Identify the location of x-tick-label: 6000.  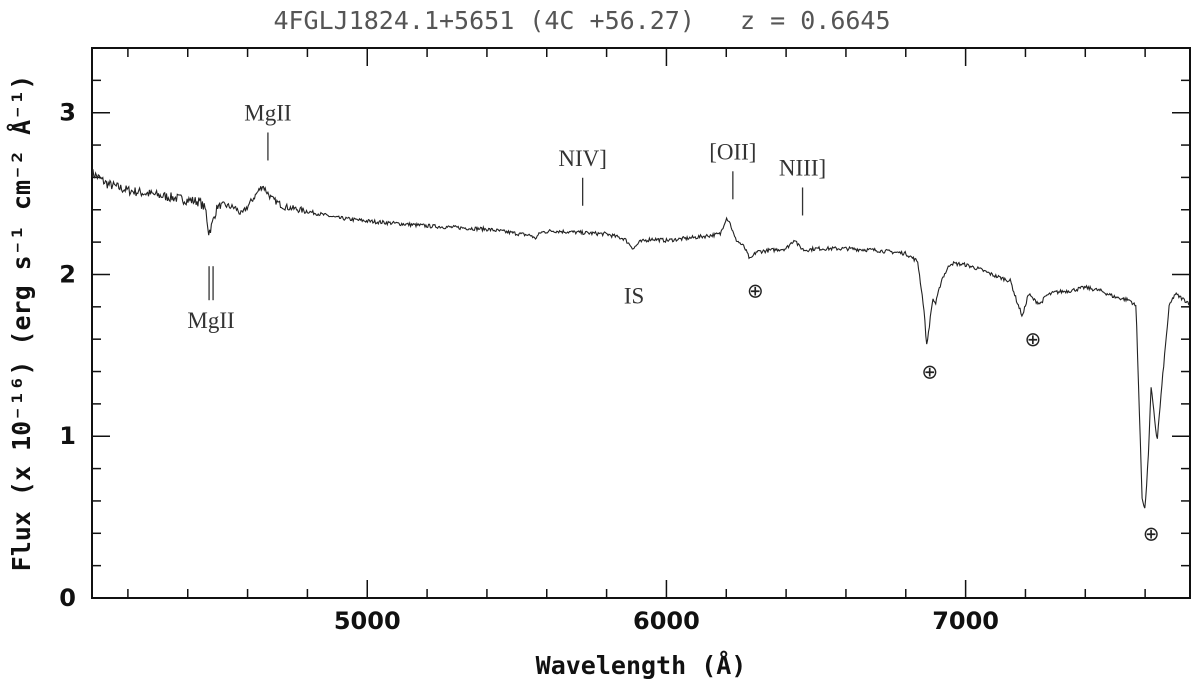
(666, 621).